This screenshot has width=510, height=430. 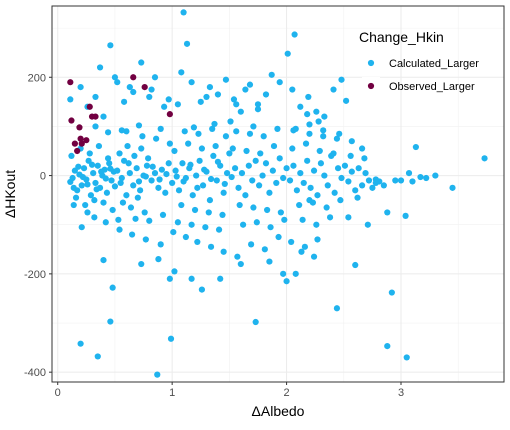 What do you see at coordinates (420, 74) in the screenshot?
I see `legend-items: Calculated_Larger Observed_Larger` at bounding box center [420, 74].